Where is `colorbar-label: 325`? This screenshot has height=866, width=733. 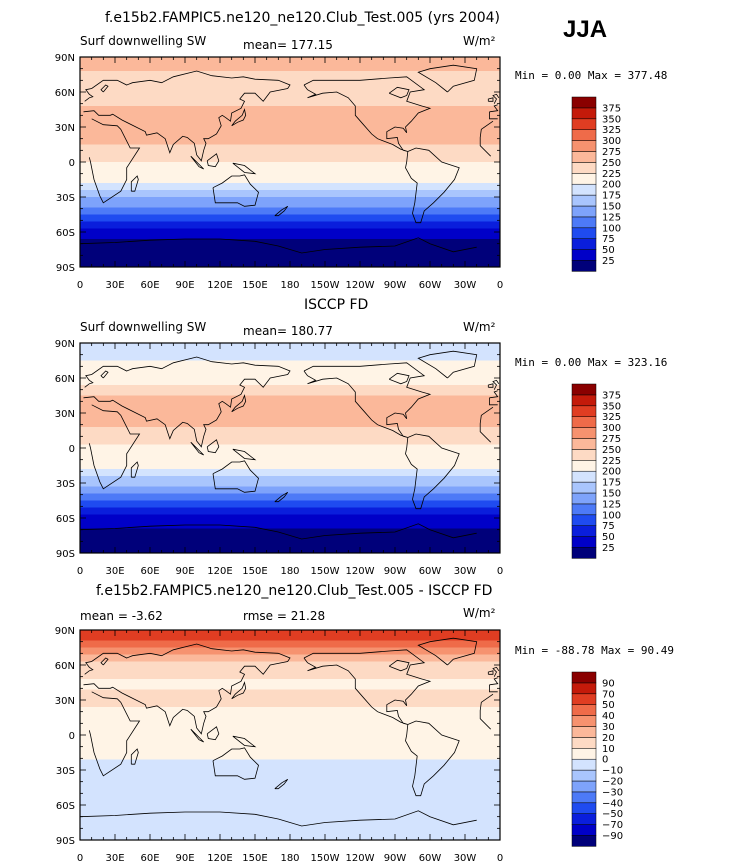 colorbar-label: 325 is located at coordinates (611, 130).